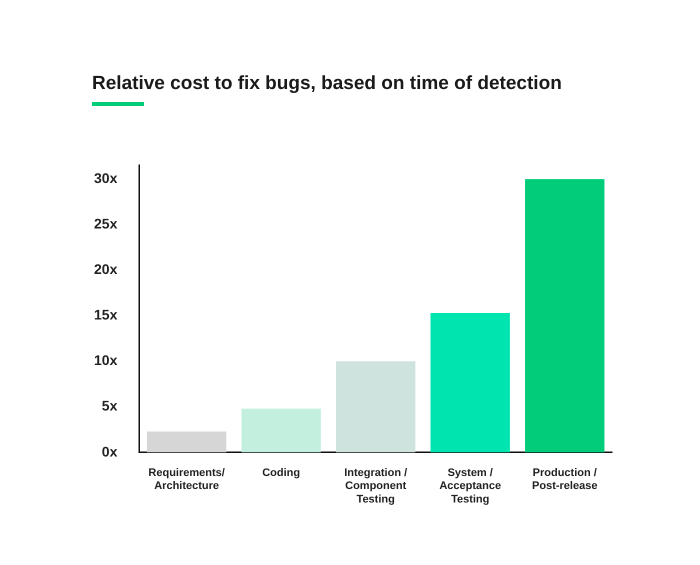 This screenshot has height=565, width=700. Describe the element at coordinates (106, 360) in the screenshot. I see `y-tick-label: 10x` at that location.